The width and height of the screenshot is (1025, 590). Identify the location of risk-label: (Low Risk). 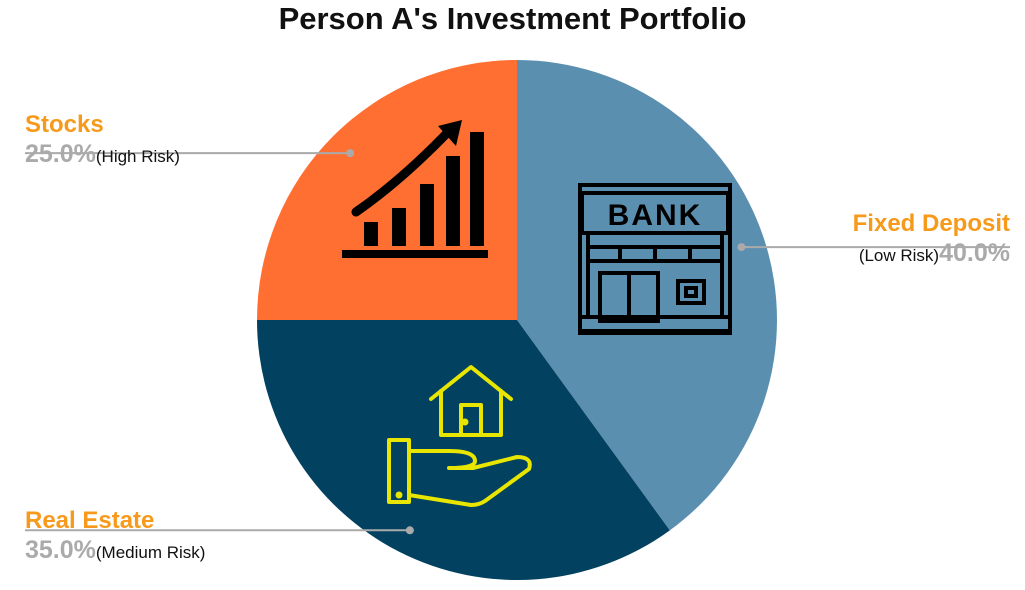
(899, 255).